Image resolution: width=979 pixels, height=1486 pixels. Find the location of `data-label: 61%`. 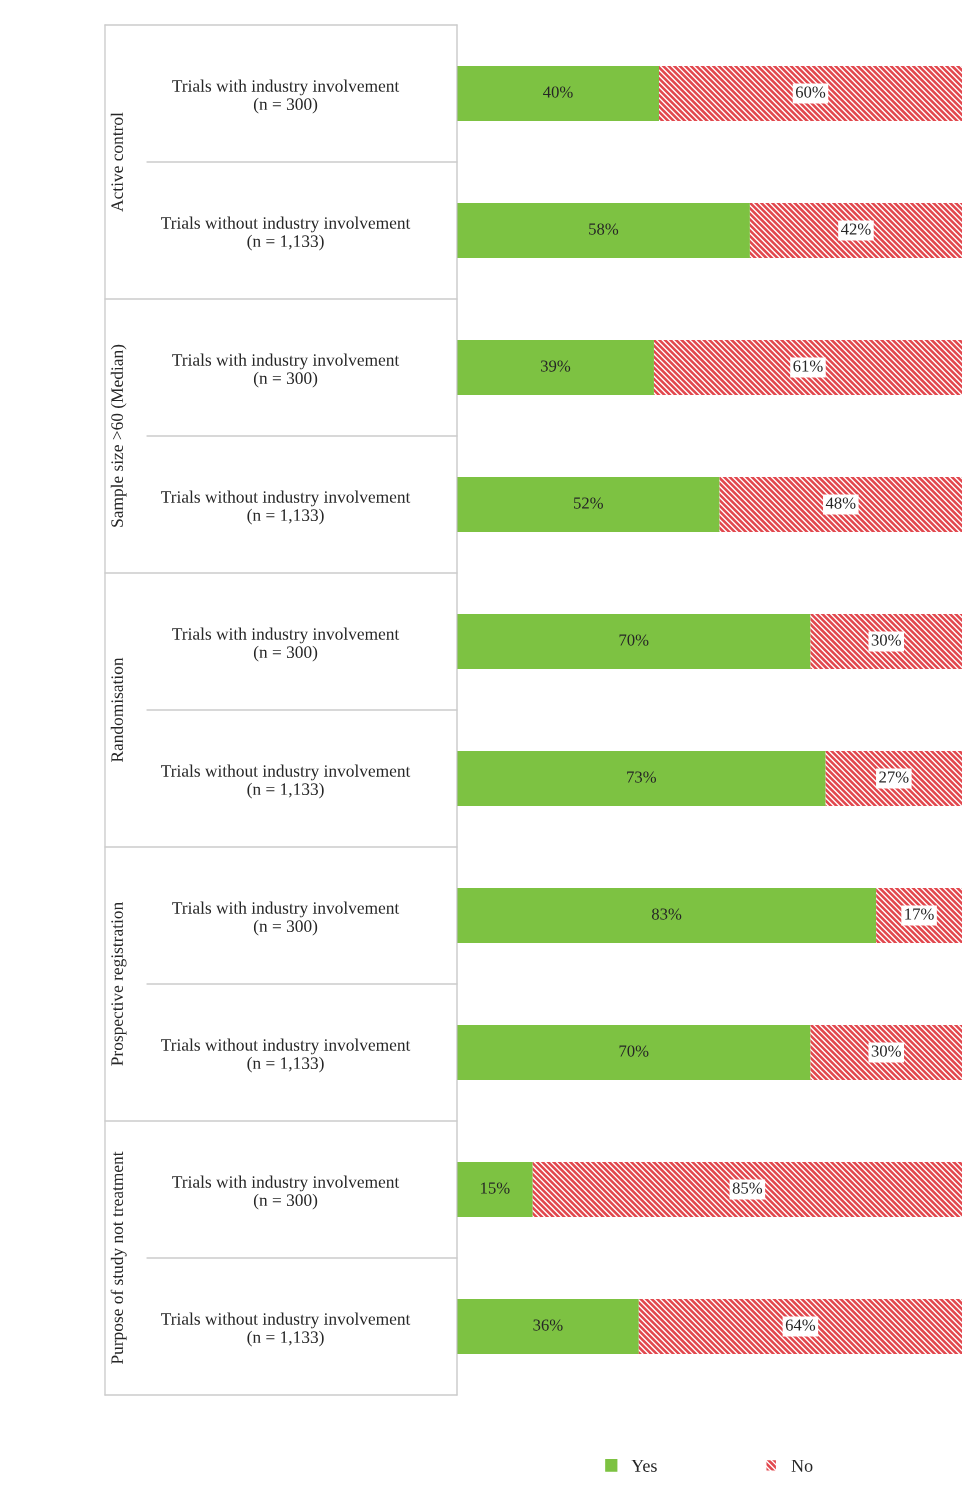

data-label: 61% is located at coordinates (808, 366).